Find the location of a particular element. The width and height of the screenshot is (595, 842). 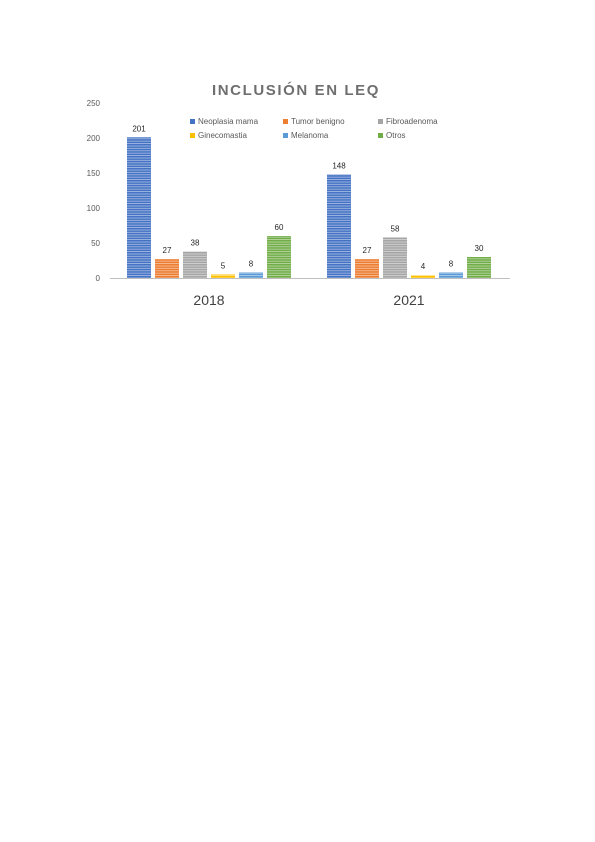

bars is located at coordinates (309, 207).